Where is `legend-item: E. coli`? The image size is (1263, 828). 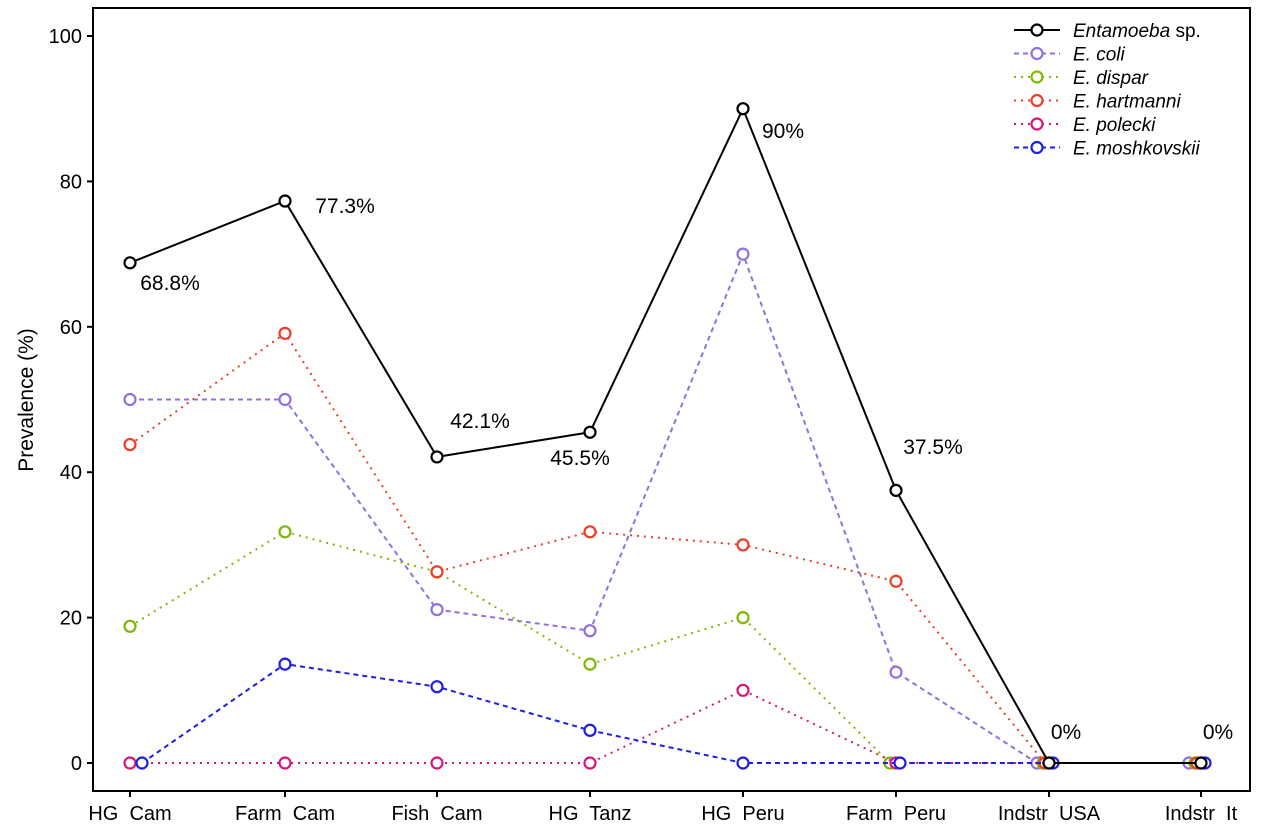
legend-item: E. coli is located at coordinates (1070, 55).